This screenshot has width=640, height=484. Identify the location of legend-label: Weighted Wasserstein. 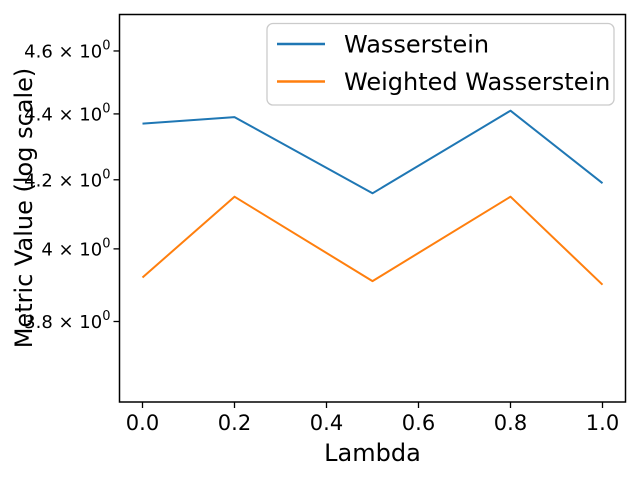
(477, 82).